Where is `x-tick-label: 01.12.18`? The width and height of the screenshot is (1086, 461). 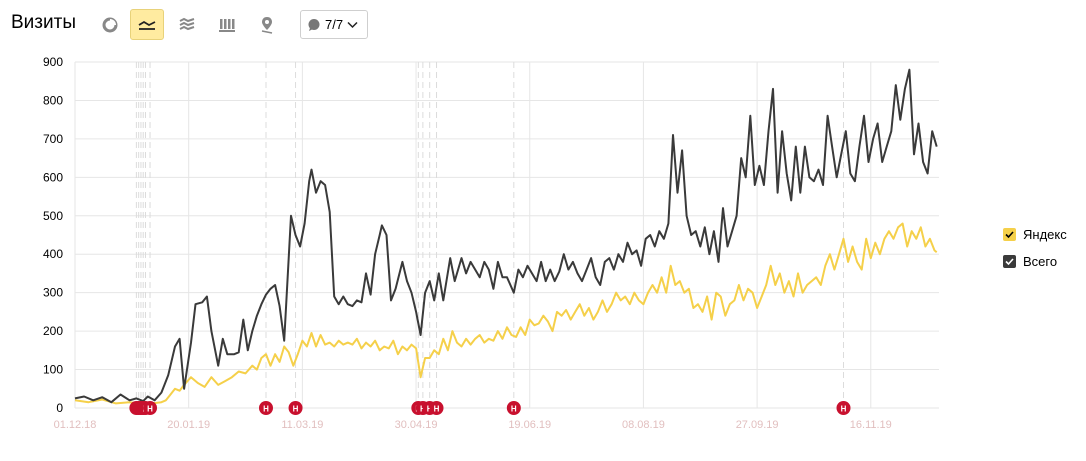
x-tick-label: 01.12.18 is located at coordinates (75, 425).